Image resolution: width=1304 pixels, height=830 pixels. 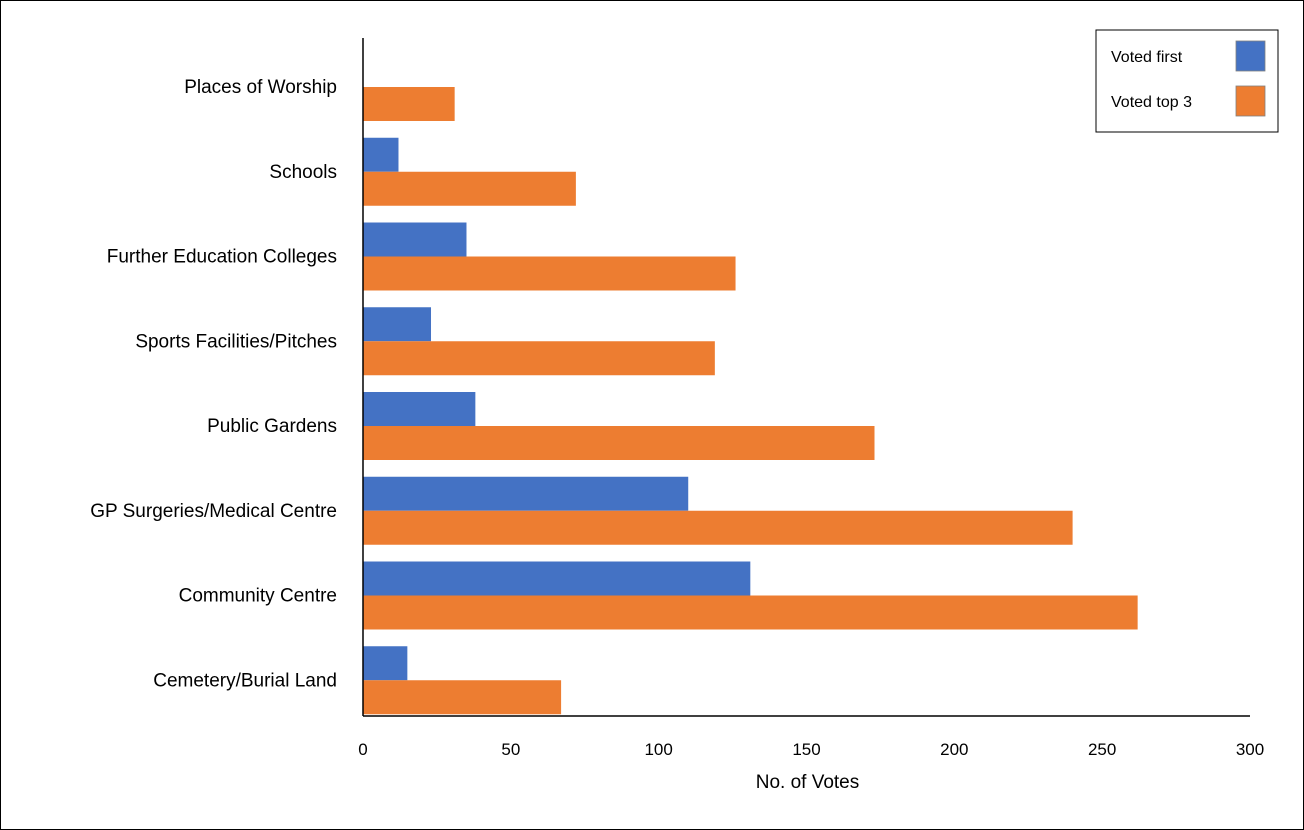 I want to click on x-tick-label: 300, so click(x=1250, y=749).